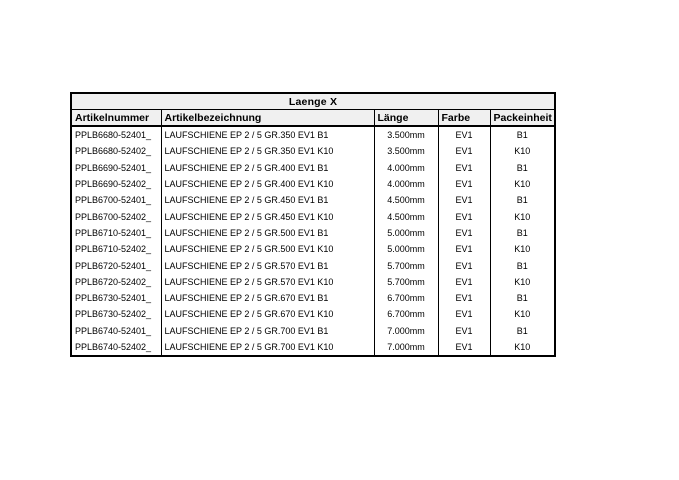 The width and height of the screenshot is (679, 480). I want to click on cell-artikelbezeichnung: LAUFSCHIENE EP 2 / 5 GR.670 EV1 K10, so click(267, 314).